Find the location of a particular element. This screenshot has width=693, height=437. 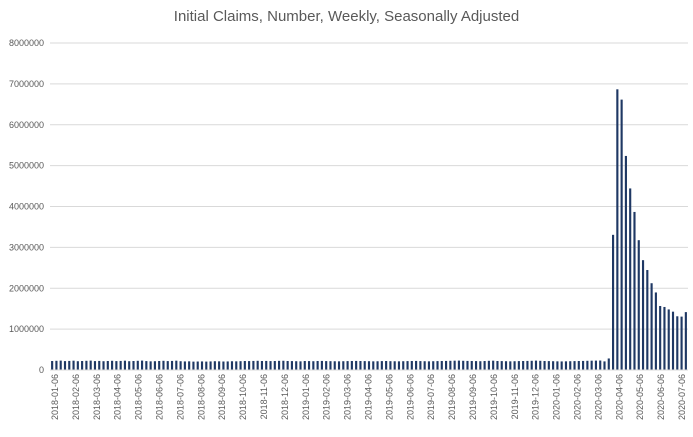

x-tick-label: 2019-11-06 is located at coordinates (515, 396).